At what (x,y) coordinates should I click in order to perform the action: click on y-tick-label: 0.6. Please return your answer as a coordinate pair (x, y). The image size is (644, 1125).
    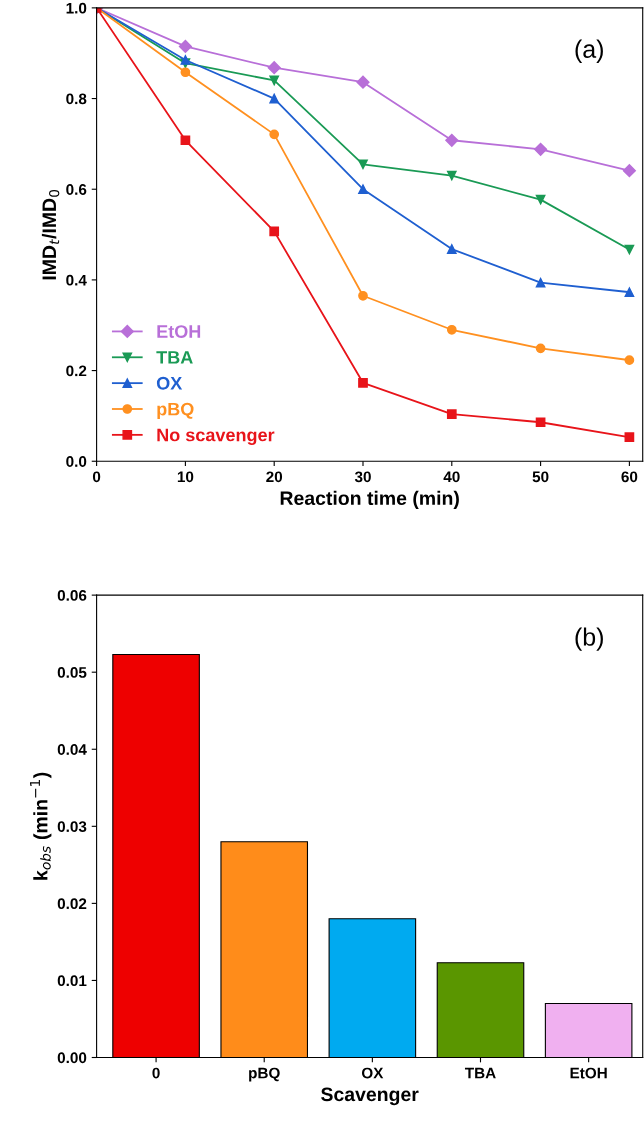
    Looking at the image, I should click on (76, 189).